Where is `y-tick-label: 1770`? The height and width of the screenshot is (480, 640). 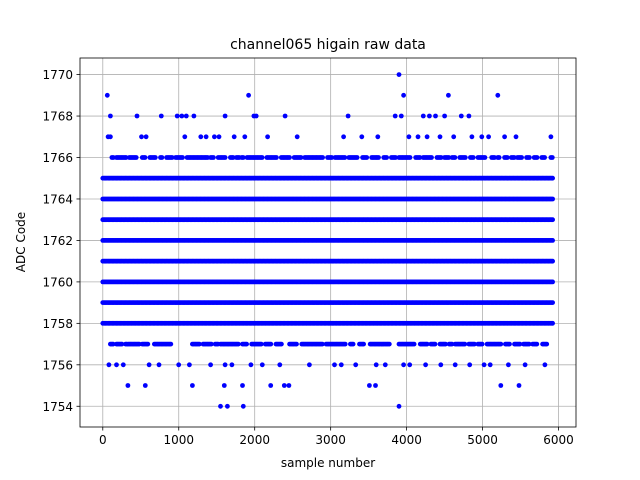
y-tick-label: 1770 is located at coordinates (57, 75).